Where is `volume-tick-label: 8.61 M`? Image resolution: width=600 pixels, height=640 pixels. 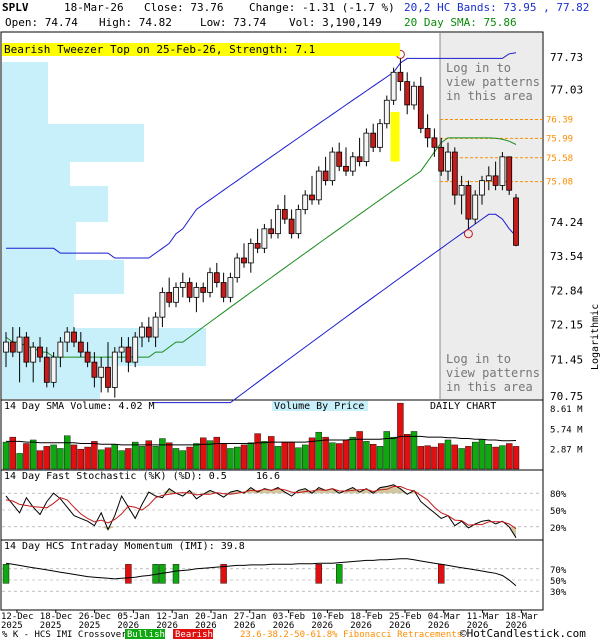
volume-tick-label: 8.61 M is located at coordinates (566, 410).